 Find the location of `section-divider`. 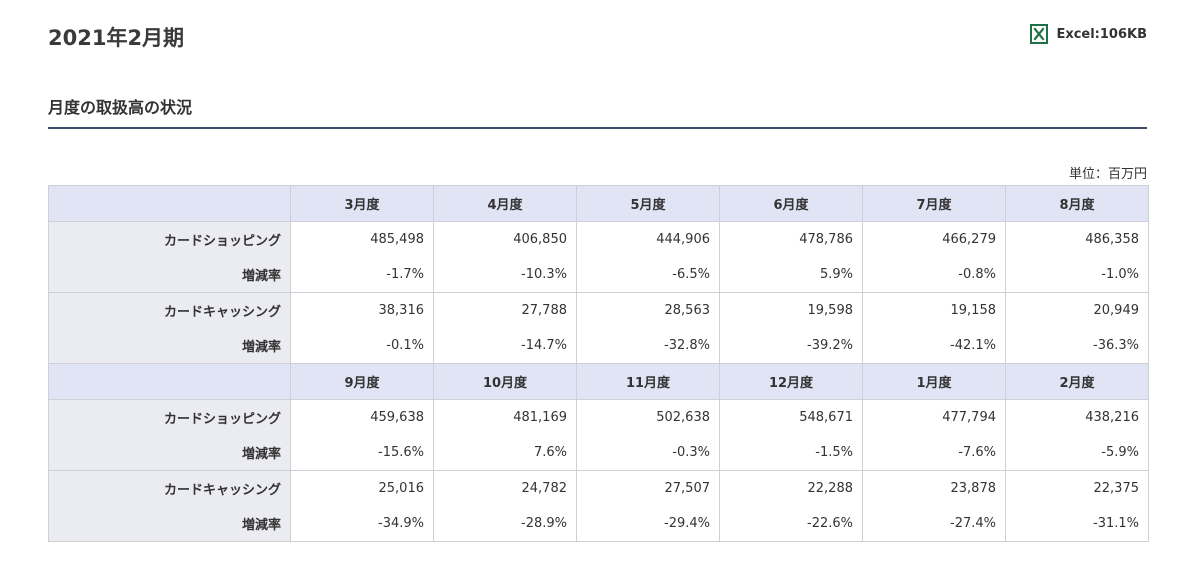

section-divider is located at coordinates (597, 128).